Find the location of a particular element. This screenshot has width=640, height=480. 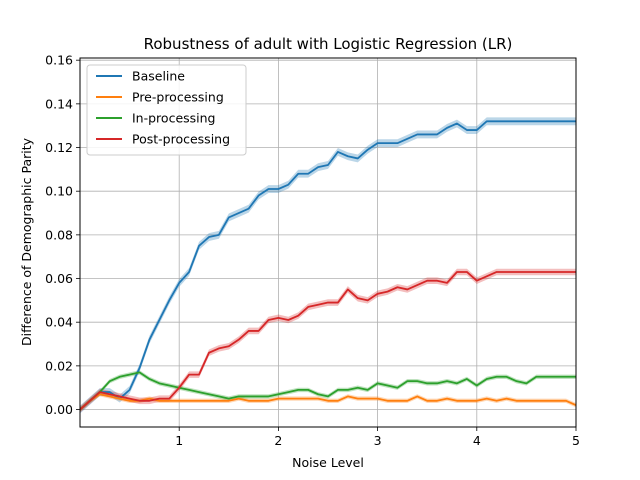

y-tick-label: 0.10 is located at coordinates (59, 191).